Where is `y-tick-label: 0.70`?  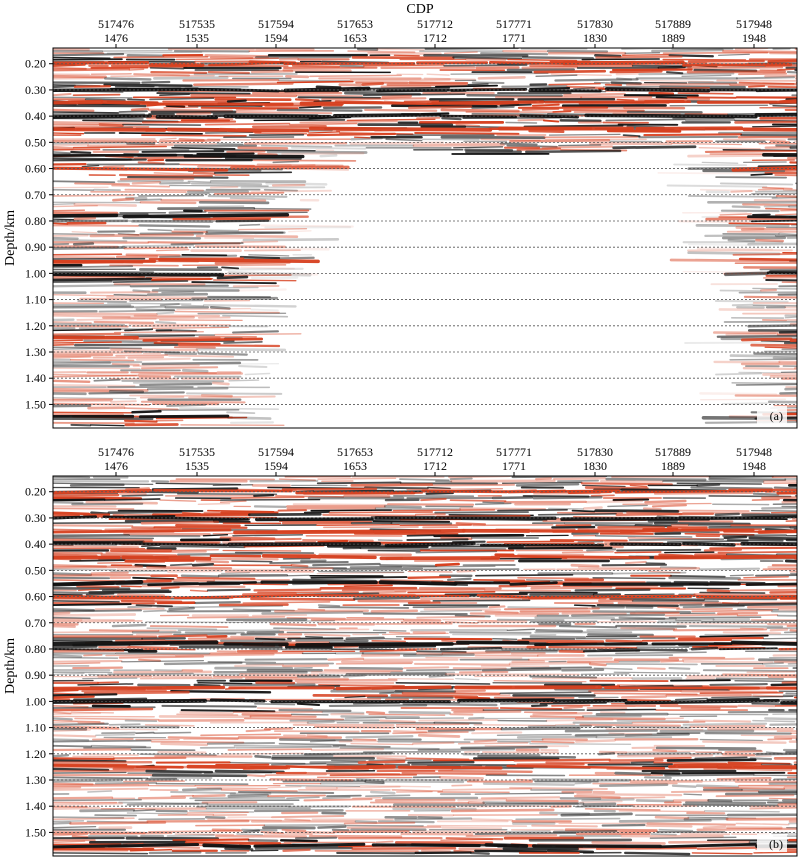 y-tick-label: 0.70 is located at coordinates (35, 195).